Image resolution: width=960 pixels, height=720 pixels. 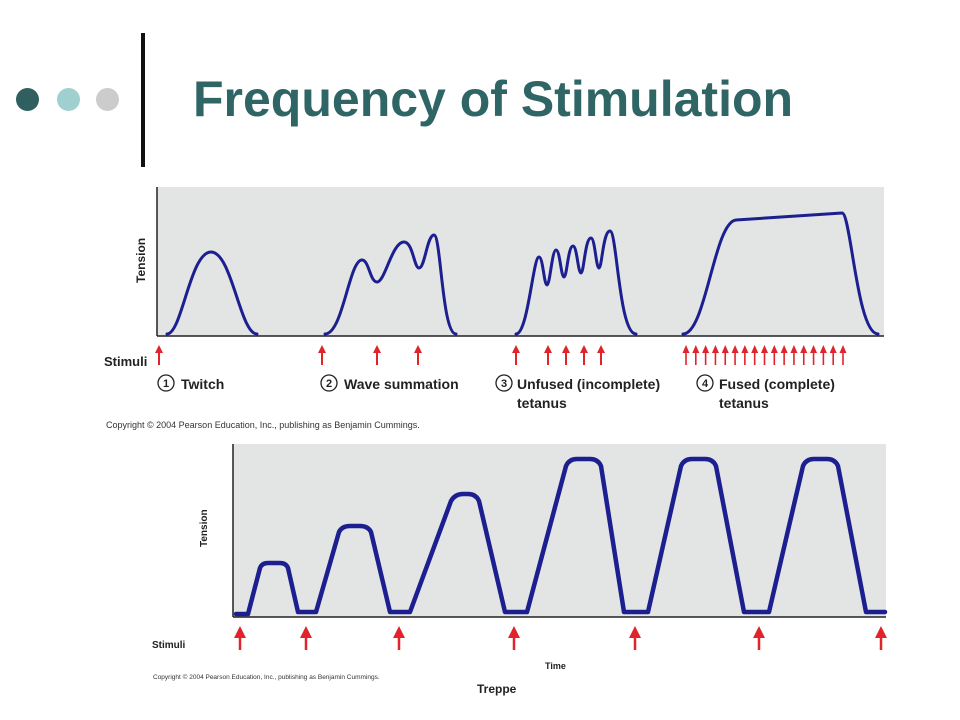 What do you see at coordinates (493, 99) in the screenshot?
I see `page-title: Frequency of Stimulation` at bounding box center [493, 99].